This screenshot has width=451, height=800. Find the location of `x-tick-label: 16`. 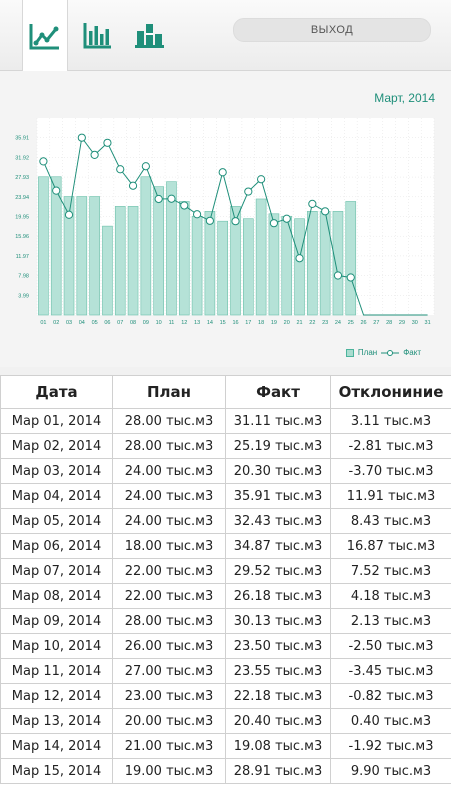

x-tick-label: 16 is located at coordinates (235, 323).